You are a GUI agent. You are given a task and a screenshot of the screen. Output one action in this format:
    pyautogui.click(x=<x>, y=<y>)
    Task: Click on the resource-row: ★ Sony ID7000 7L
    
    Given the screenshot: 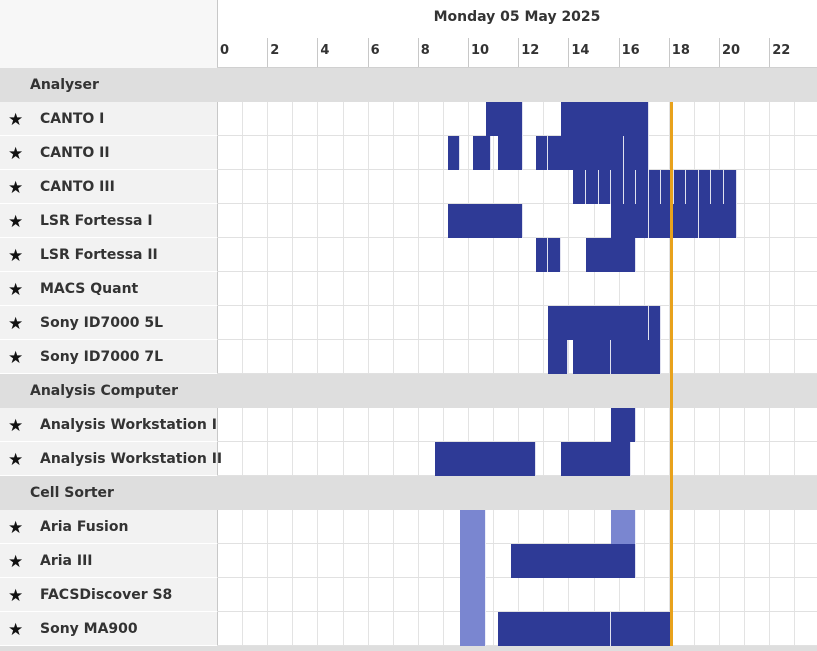 What is the action you would take?
    pyautogui.click(x=408, y=357)
    